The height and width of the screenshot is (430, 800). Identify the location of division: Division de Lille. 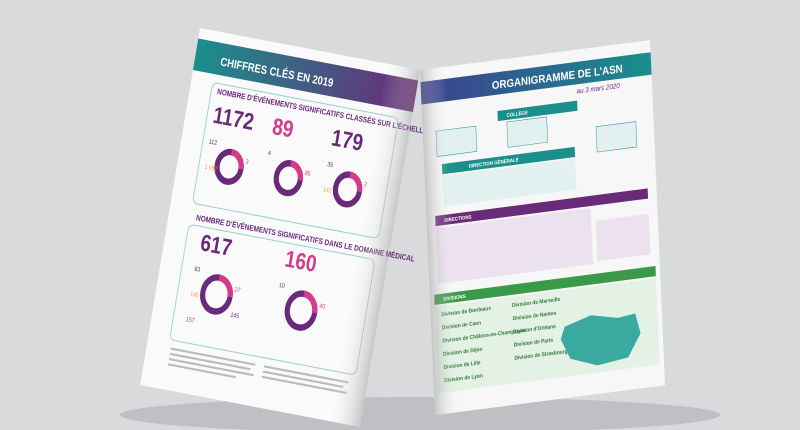
(461, 365).